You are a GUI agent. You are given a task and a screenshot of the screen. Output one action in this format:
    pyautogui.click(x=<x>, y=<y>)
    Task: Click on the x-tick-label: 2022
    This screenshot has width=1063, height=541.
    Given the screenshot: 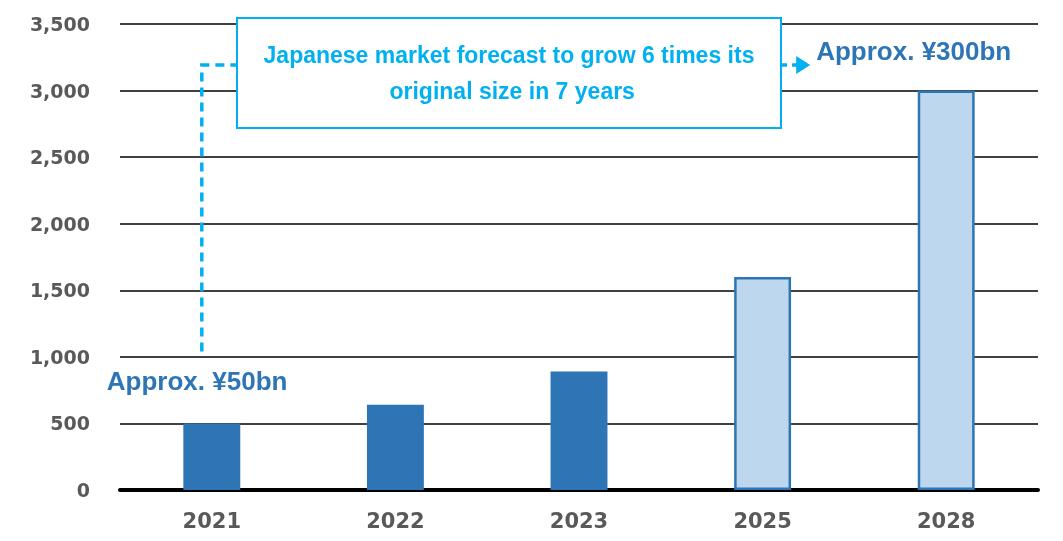 What is the action you would take?
    pyautogui.click(x=395, y=520)
    